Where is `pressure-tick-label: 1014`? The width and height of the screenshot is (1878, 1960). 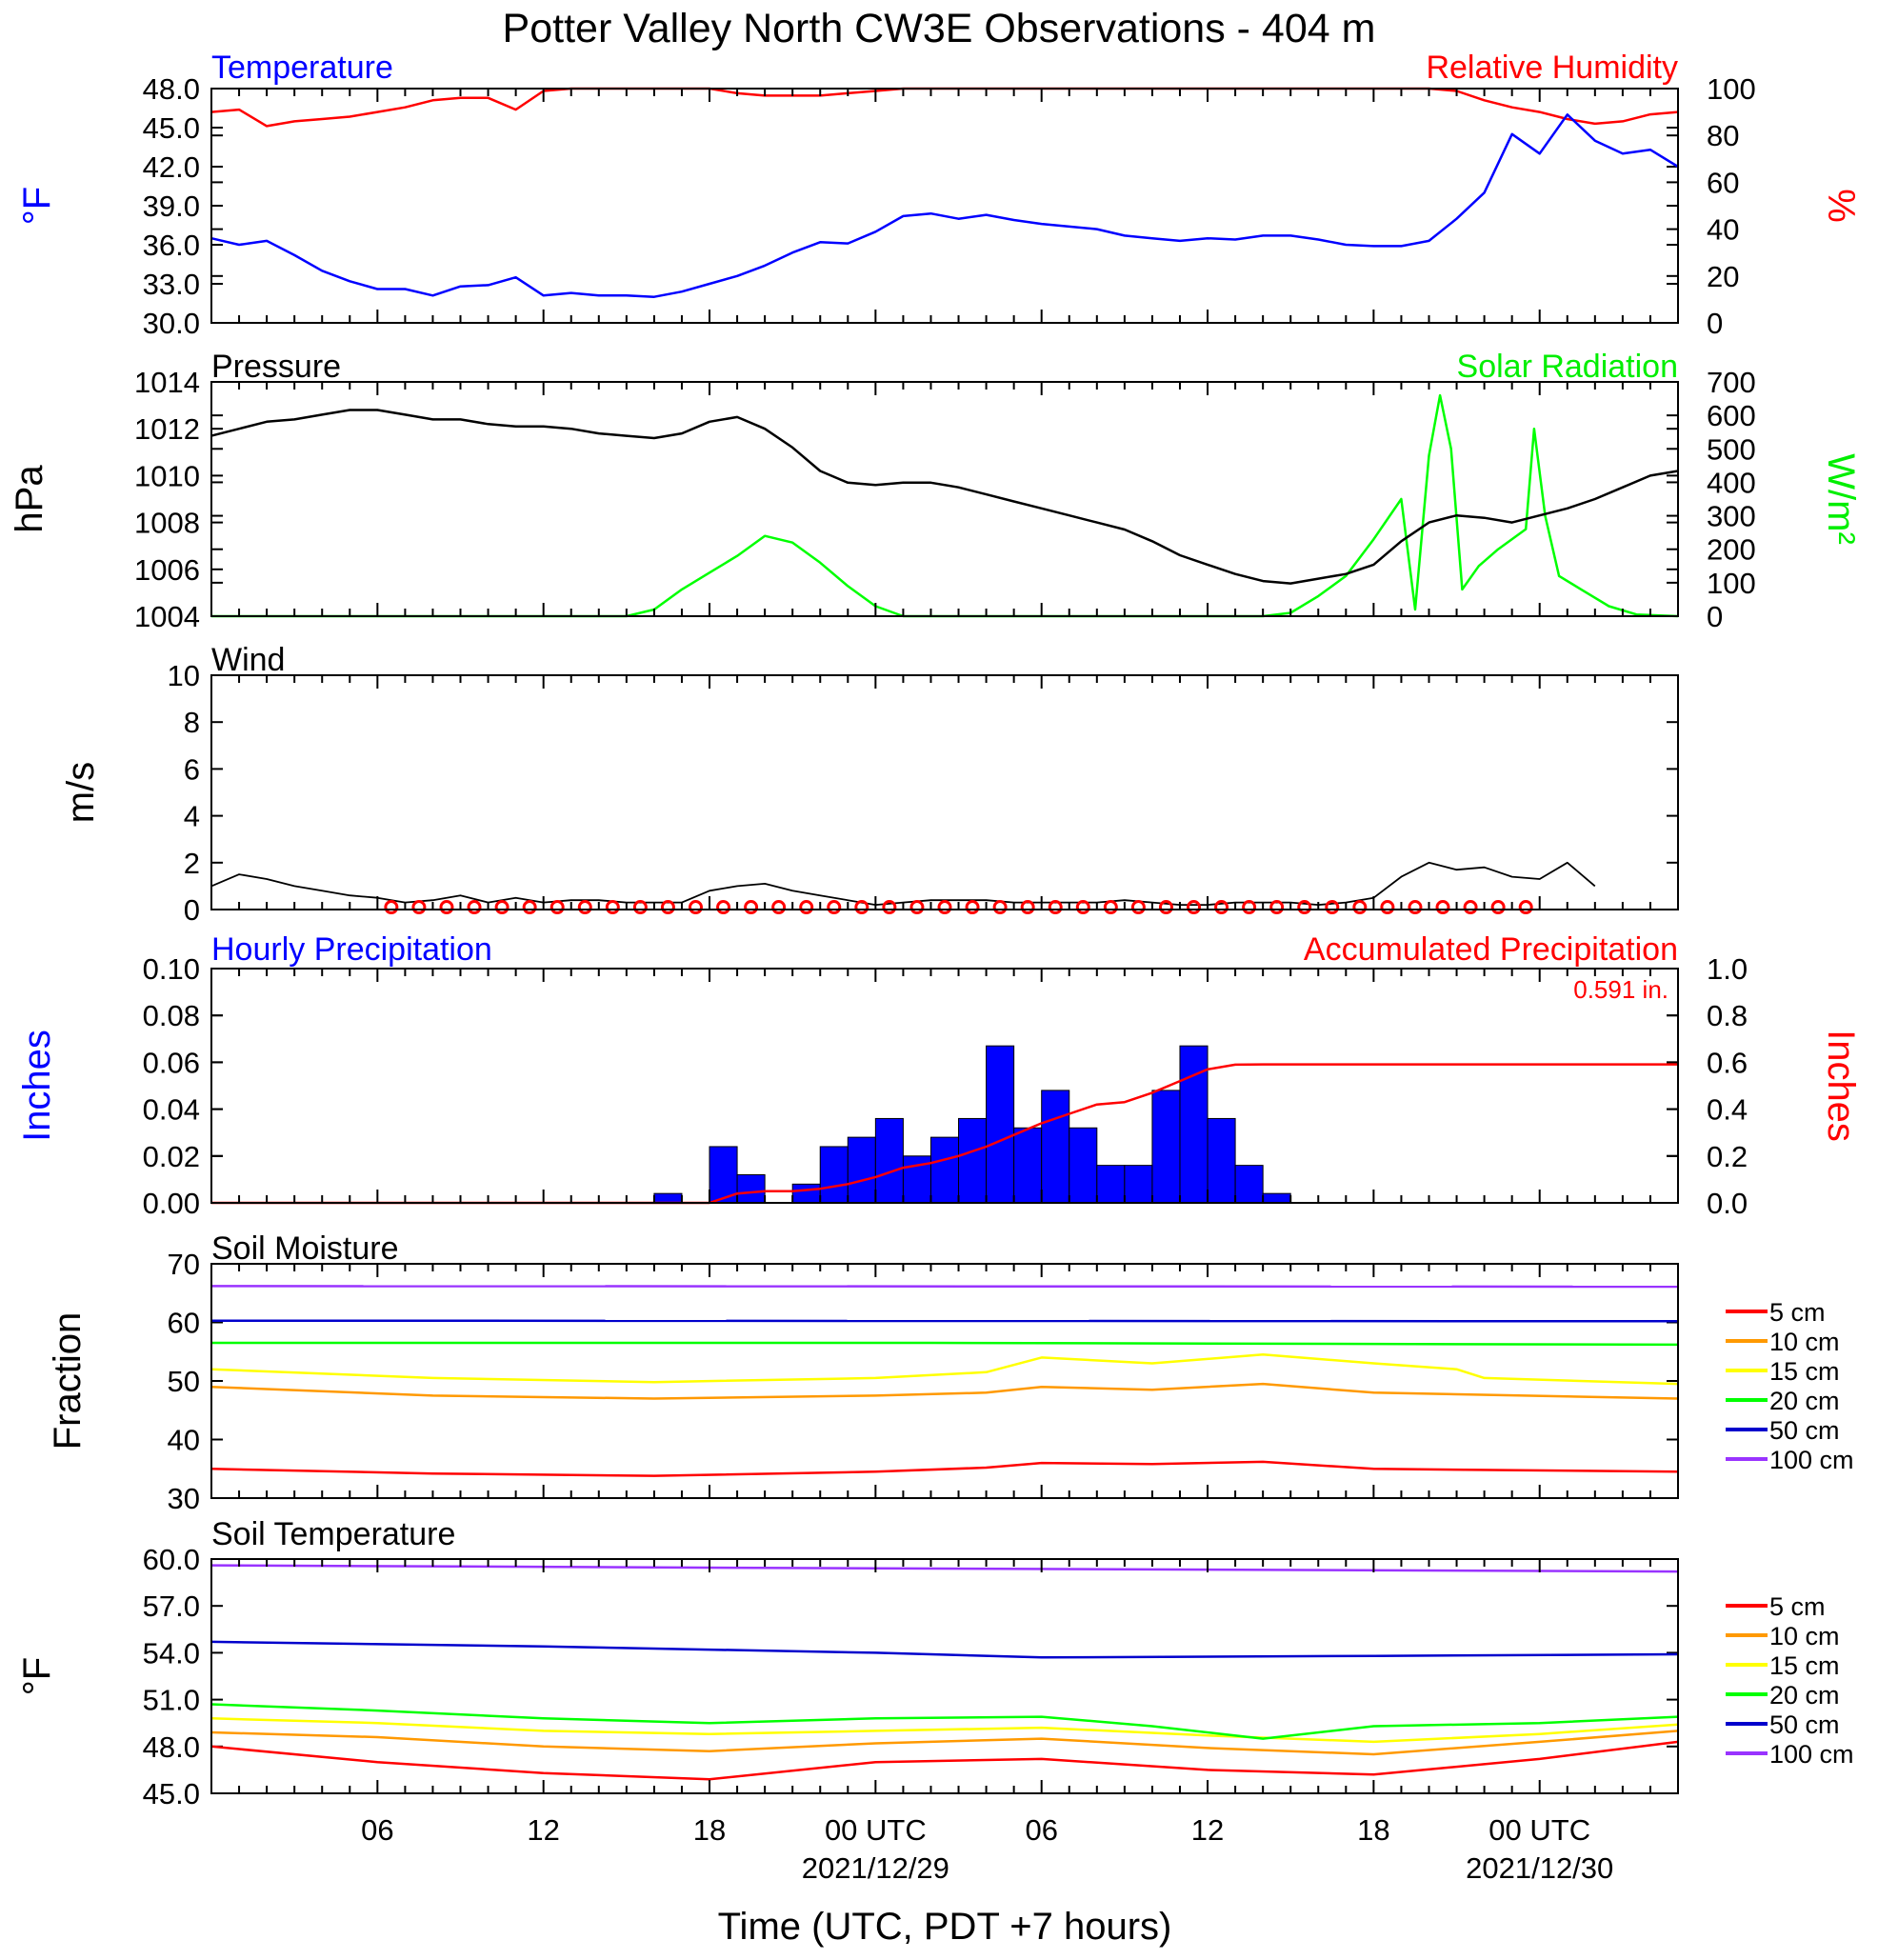 pressure-tick-label: 1014 is located at coordinates (167, 382).